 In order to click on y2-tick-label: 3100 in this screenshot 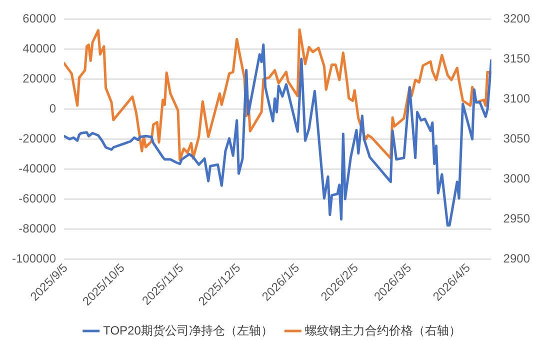, I will do `click(516, 98)`.